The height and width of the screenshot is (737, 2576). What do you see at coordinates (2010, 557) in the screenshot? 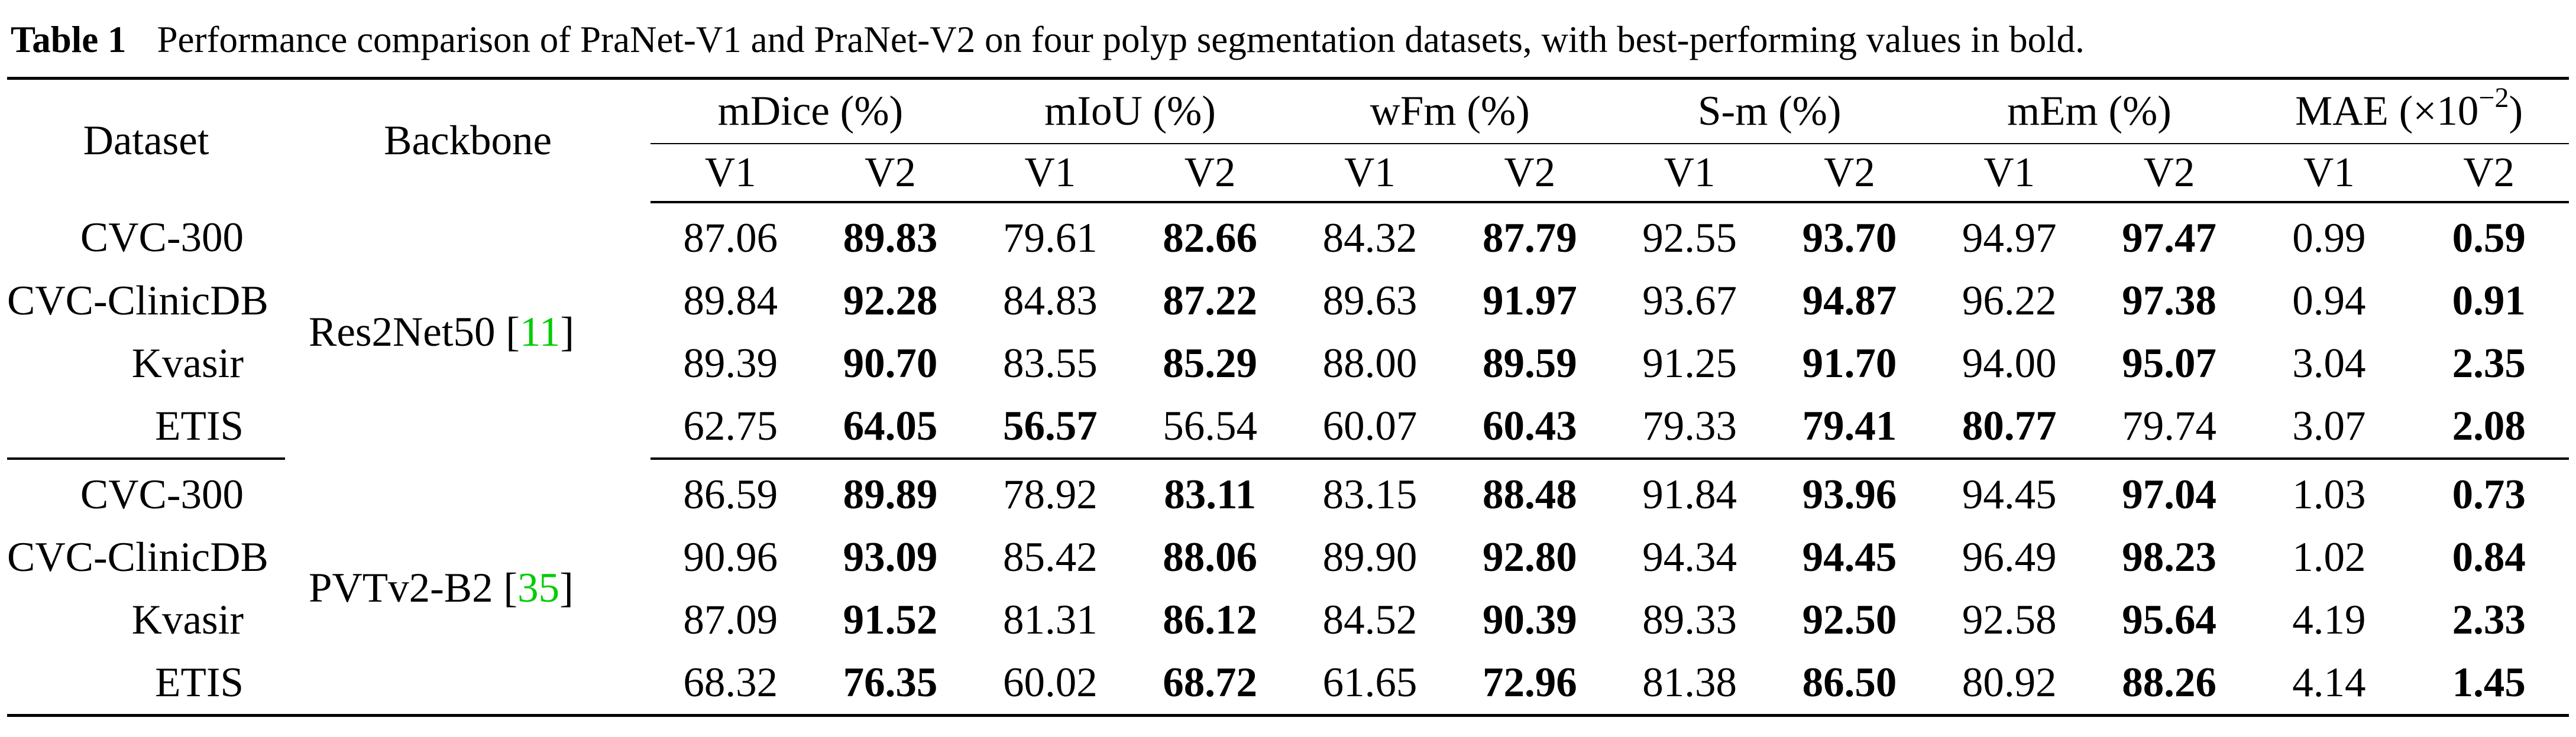
I see `value-cell: 96.49` at bounding box center [2010, 557].